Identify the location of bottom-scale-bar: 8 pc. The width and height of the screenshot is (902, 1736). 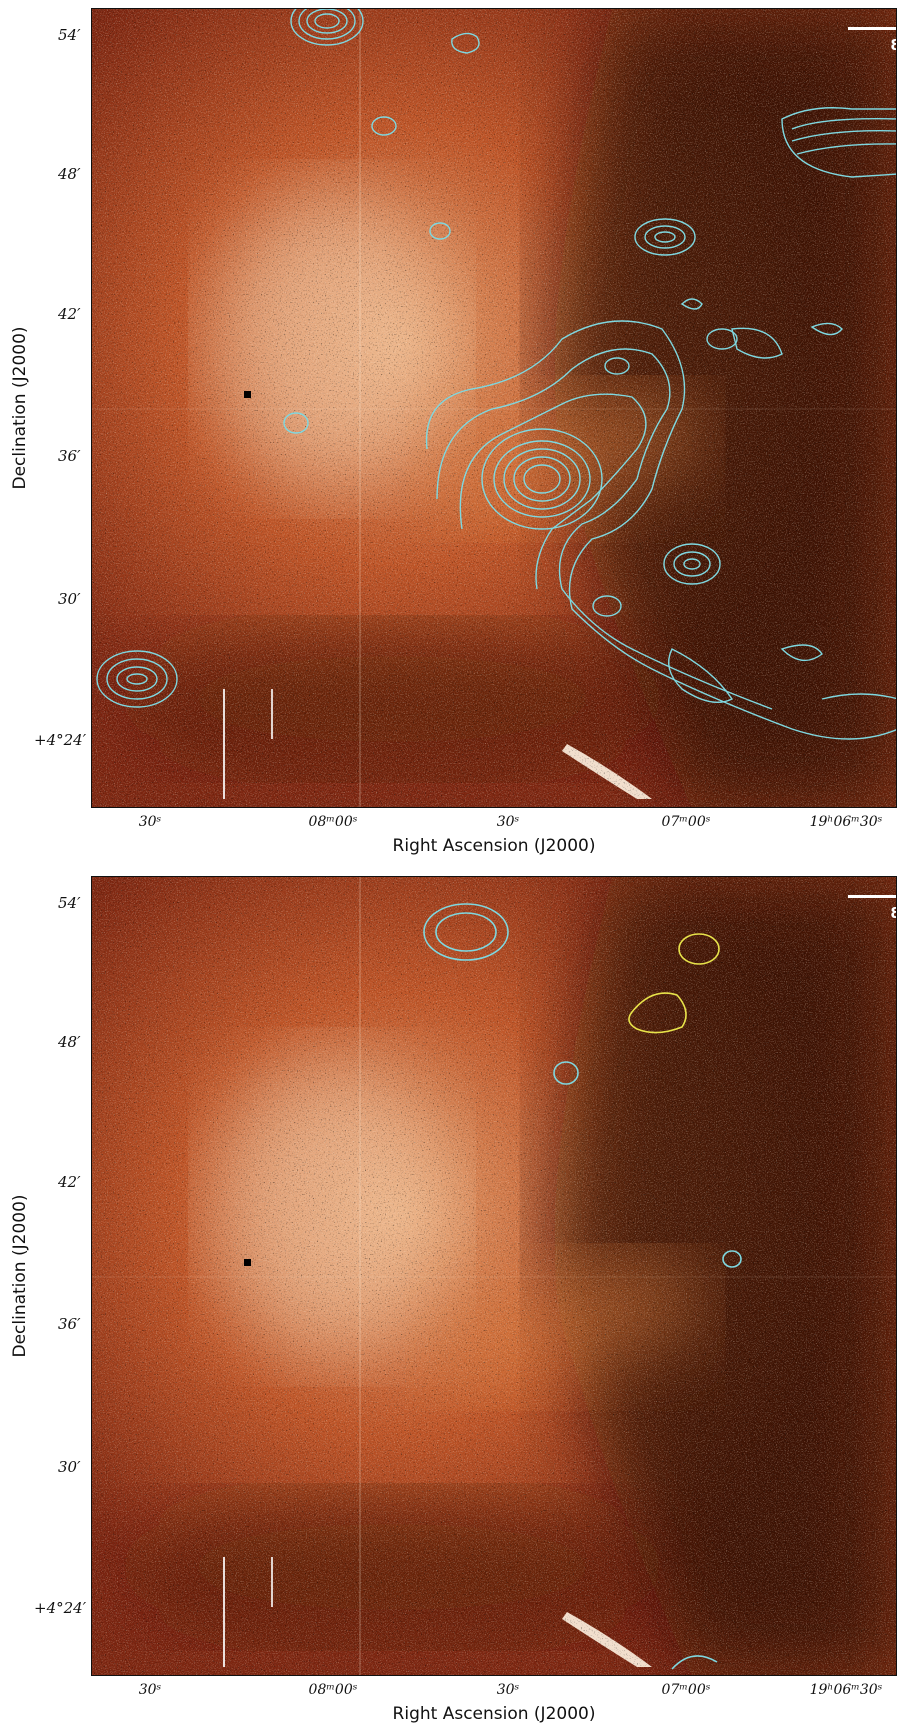
(872, 908).